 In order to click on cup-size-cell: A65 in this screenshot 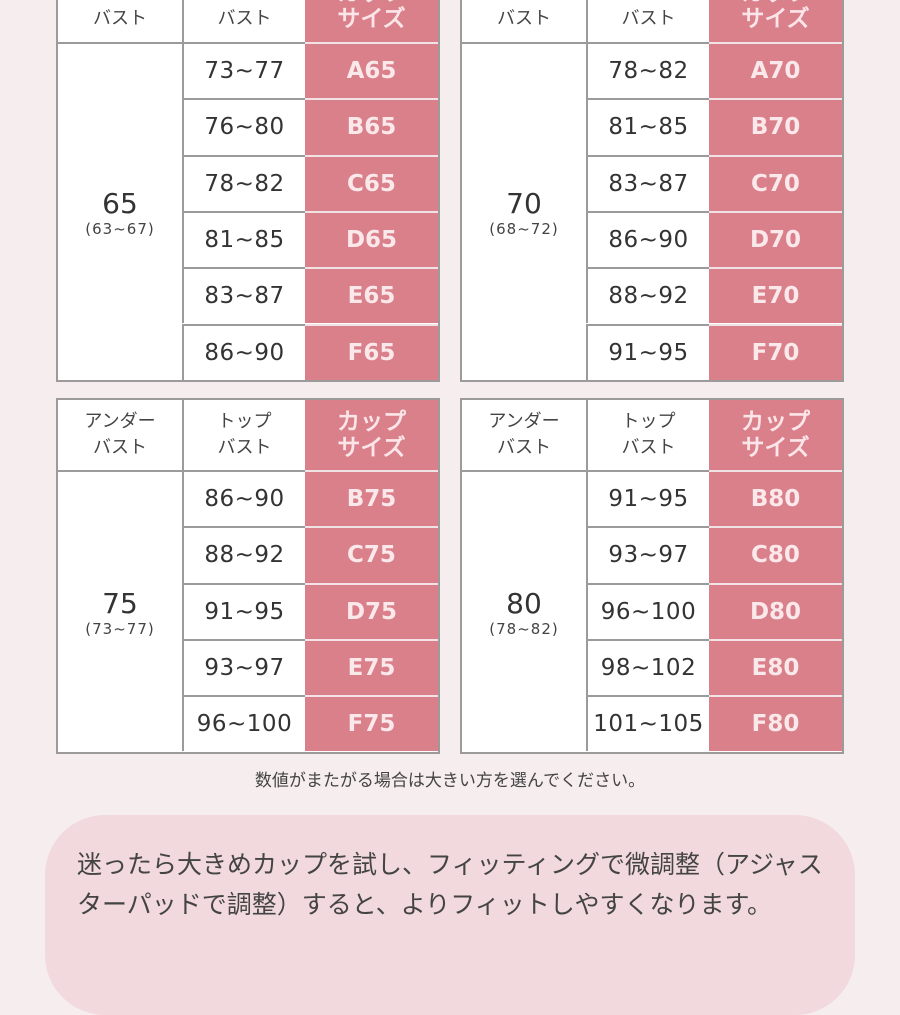, I will do `click(371, 70)`.